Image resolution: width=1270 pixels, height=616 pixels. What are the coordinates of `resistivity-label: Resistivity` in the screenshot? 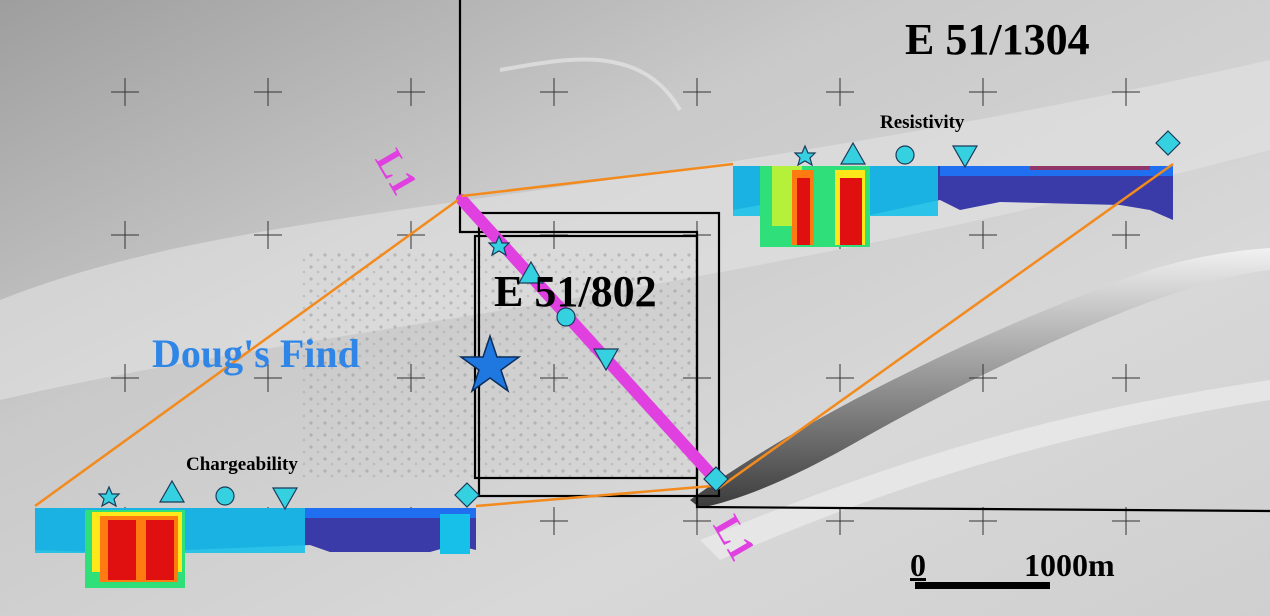 It's located at (922, 122).